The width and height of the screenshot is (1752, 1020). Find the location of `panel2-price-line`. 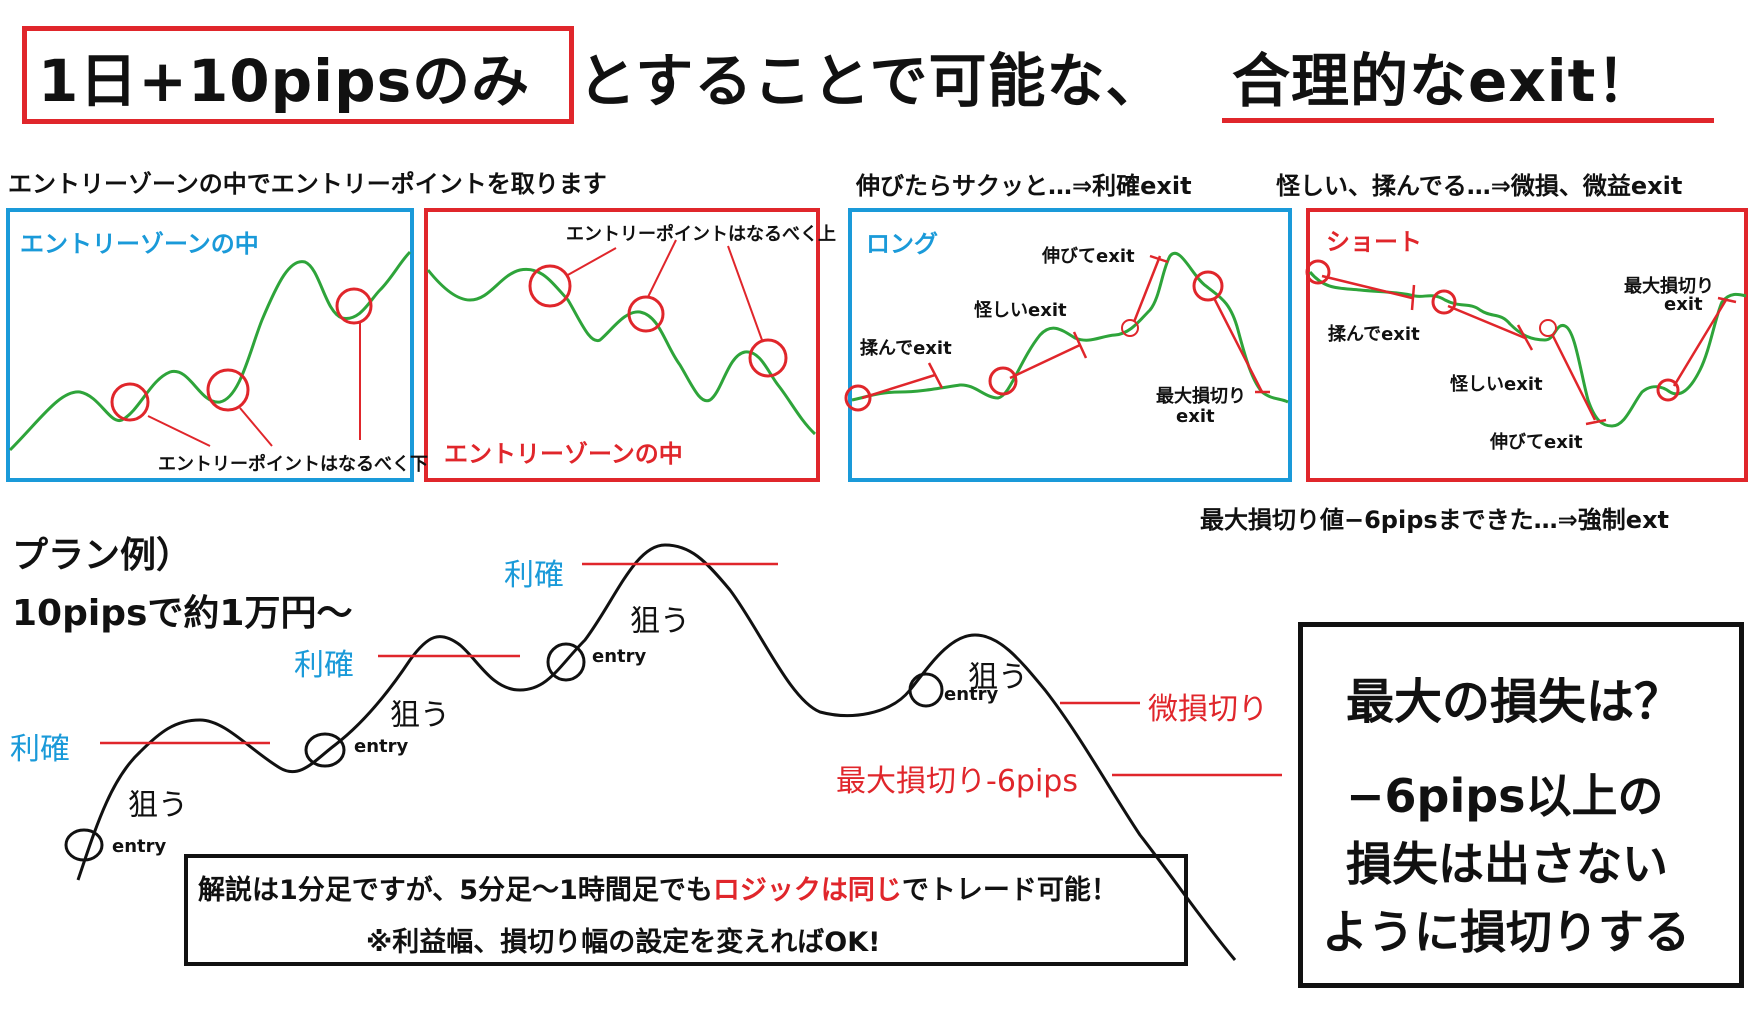

panel2-price-line is located at coordinates (621, 351).